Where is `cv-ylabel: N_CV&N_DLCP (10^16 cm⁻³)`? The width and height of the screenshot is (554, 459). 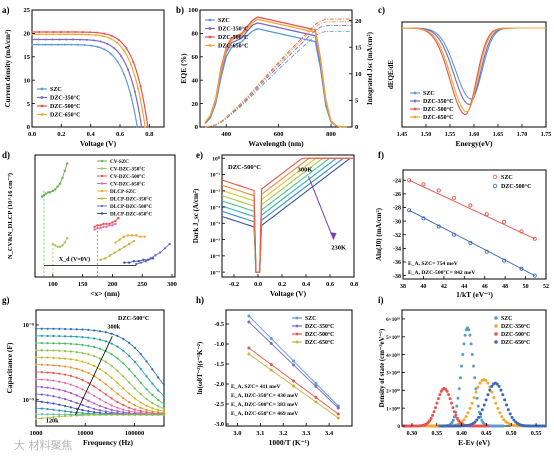
cv-ylabel: N_CV&N_DLCP (10^16 cm⁻³) is located at coordinates (10, 216).